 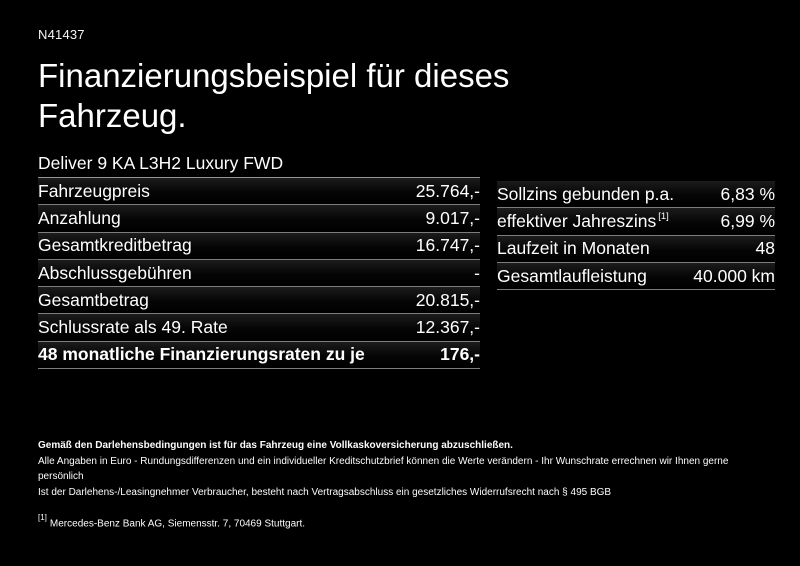 What do you see at coordinates (577, 220) in the screenshot?
I see `row-label-text: effektiver Jahreszins` at bounding box center [577, 220].